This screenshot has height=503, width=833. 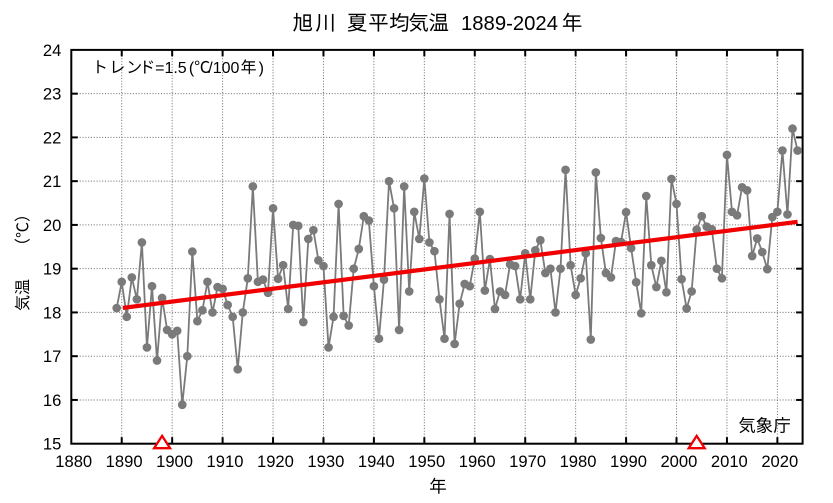 What do you see at coordinates (578, 461) in the screenshot?
I see `svg-text: 1980` at bounding box center [578, 461].